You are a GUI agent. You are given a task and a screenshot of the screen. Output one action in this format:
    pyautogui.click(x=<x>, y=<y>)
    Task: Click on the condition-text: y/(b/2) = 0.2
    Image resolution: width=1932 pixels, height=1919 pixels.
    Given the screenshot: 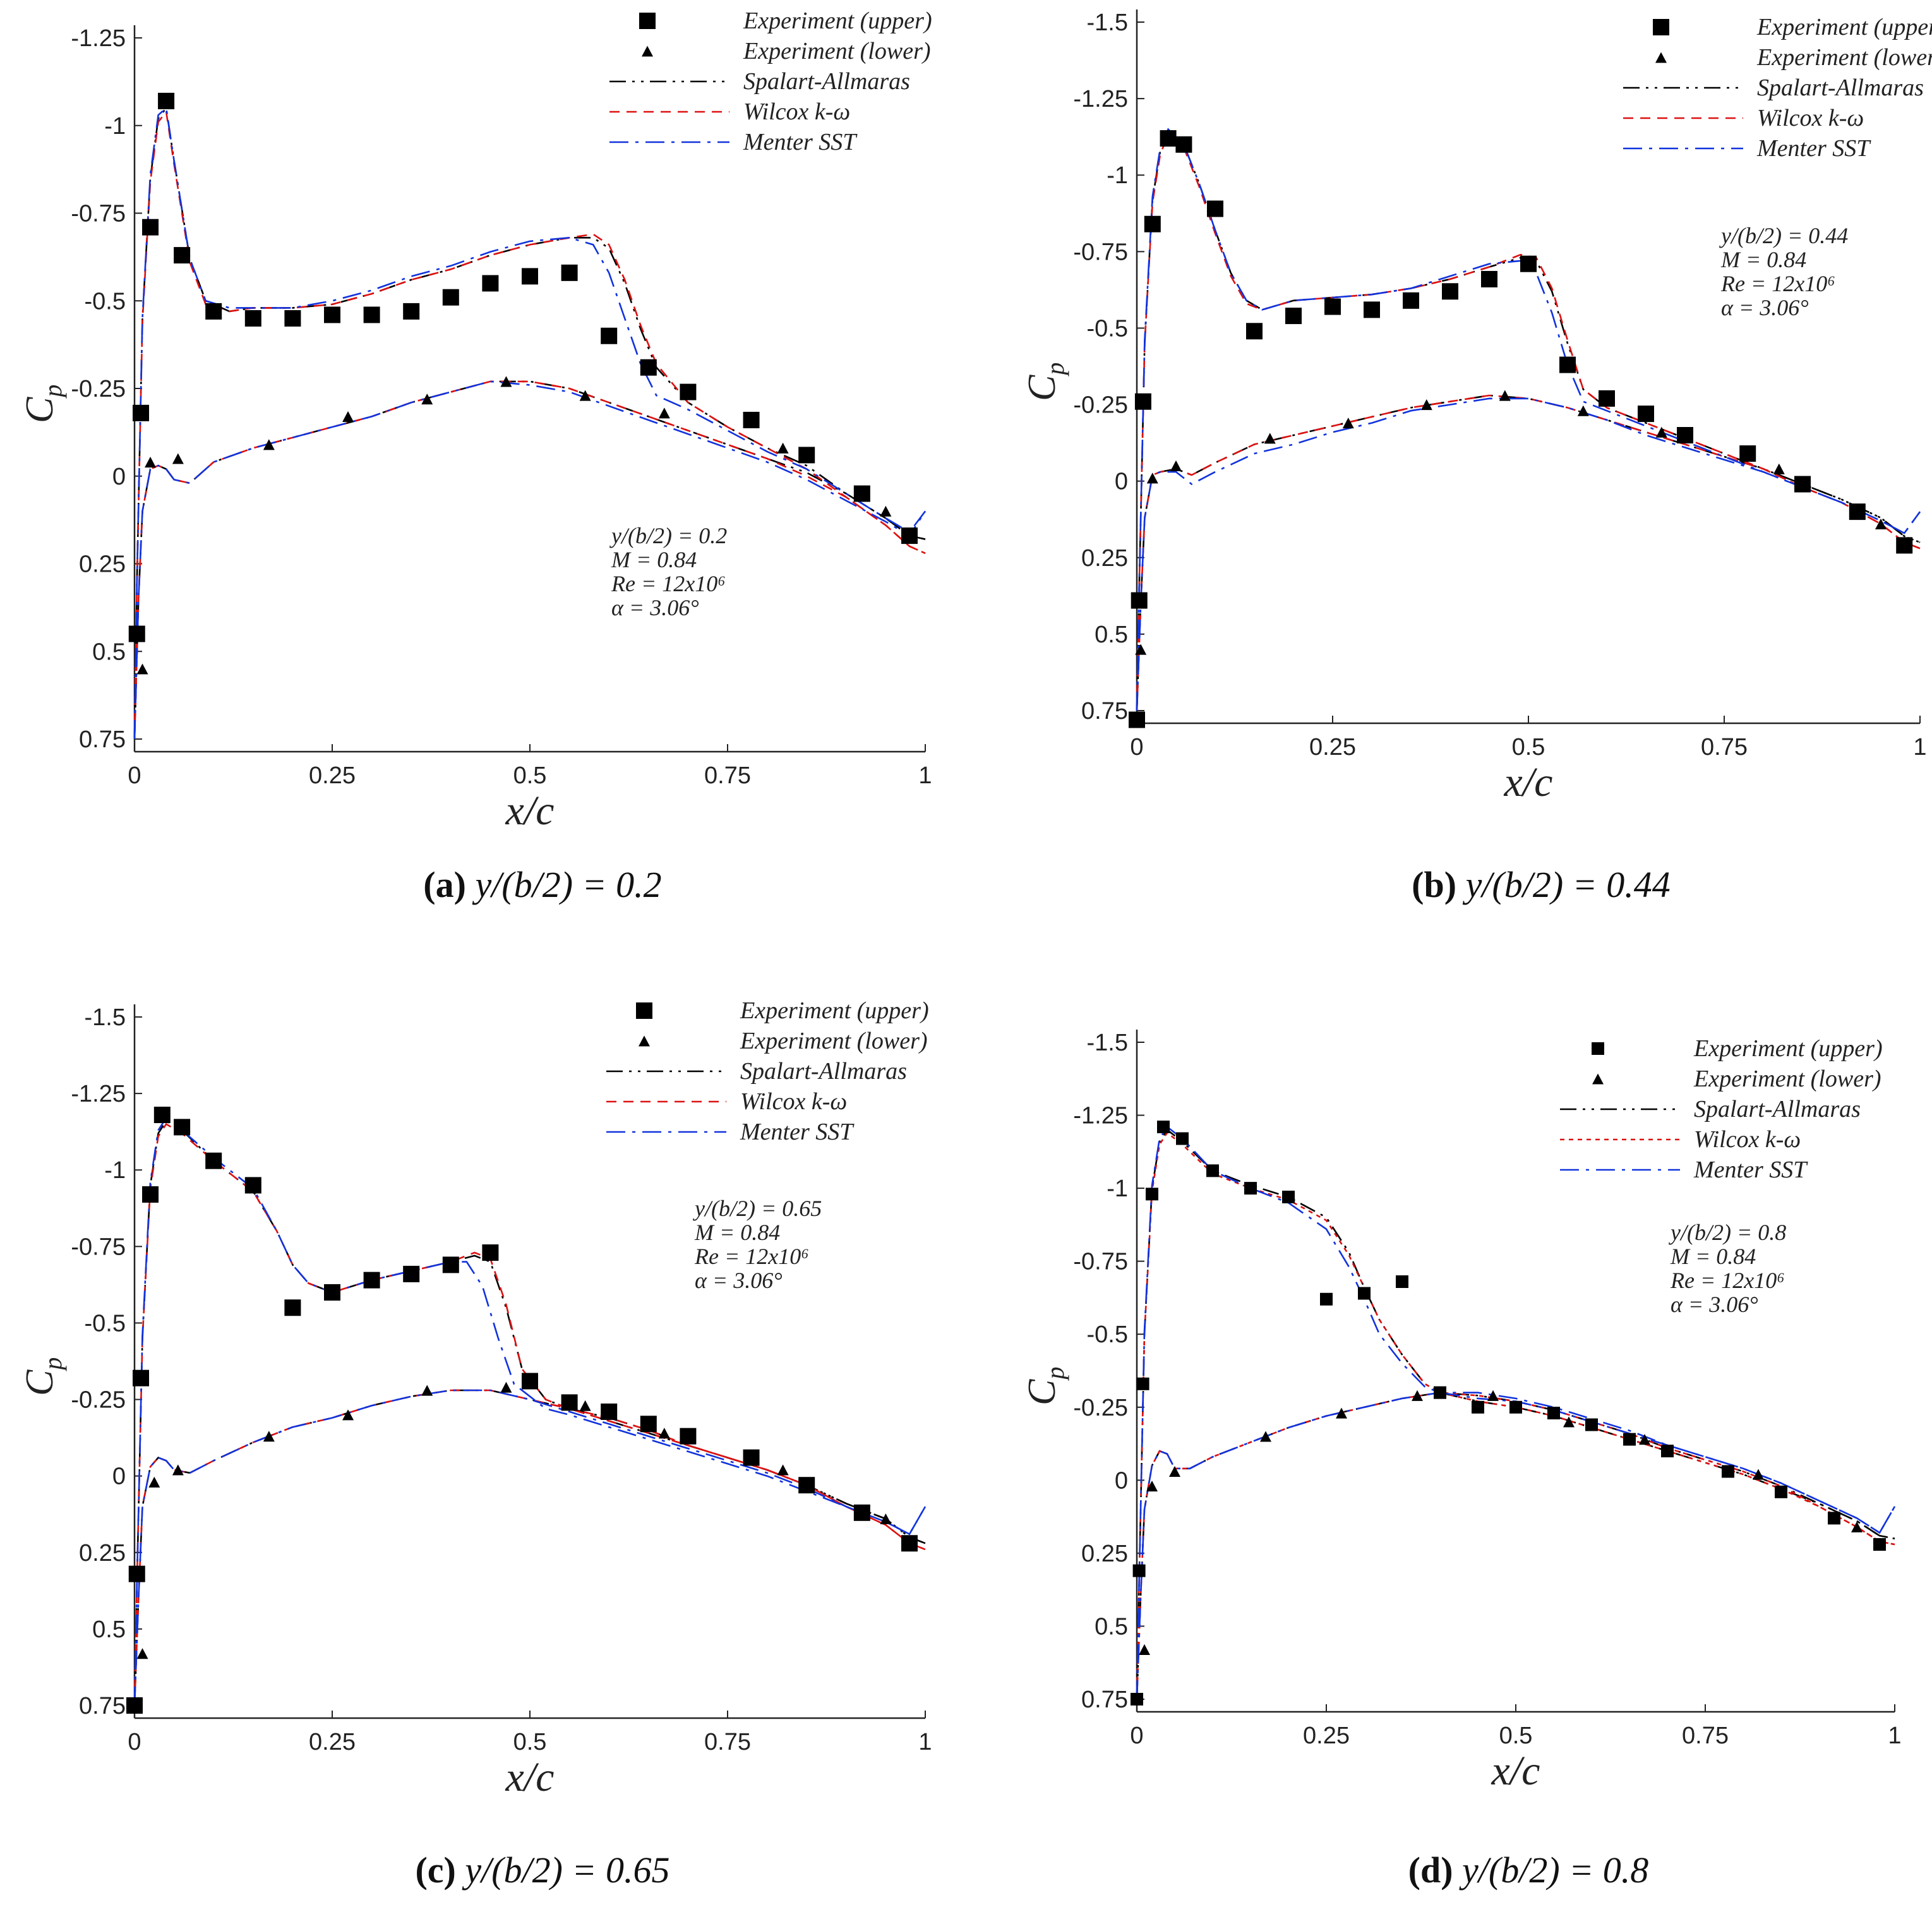 What is the action you would take?
    pyautogui.click(x=668, y=535)
    